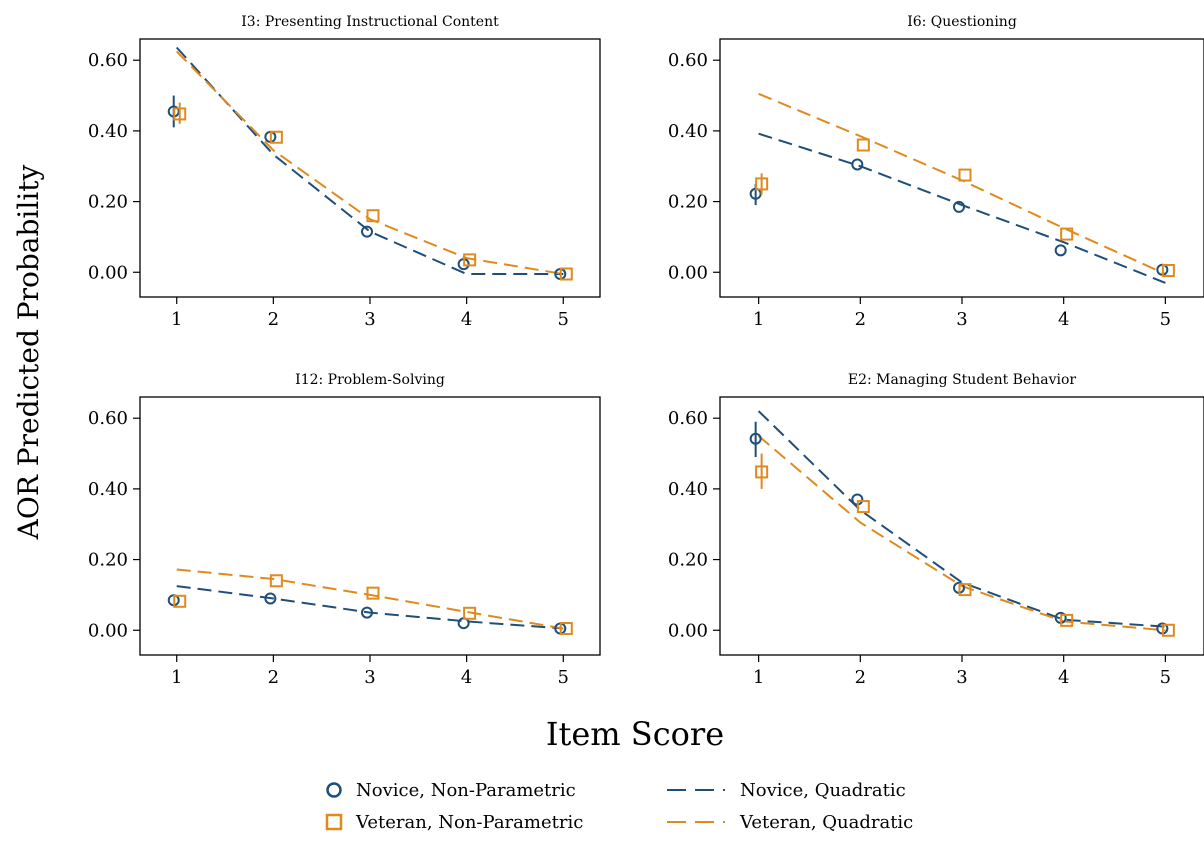  What do you see at coordinates (334, 790) in the screenshot?
I see `legend-circle-marker` at bounding box center [334, 790].